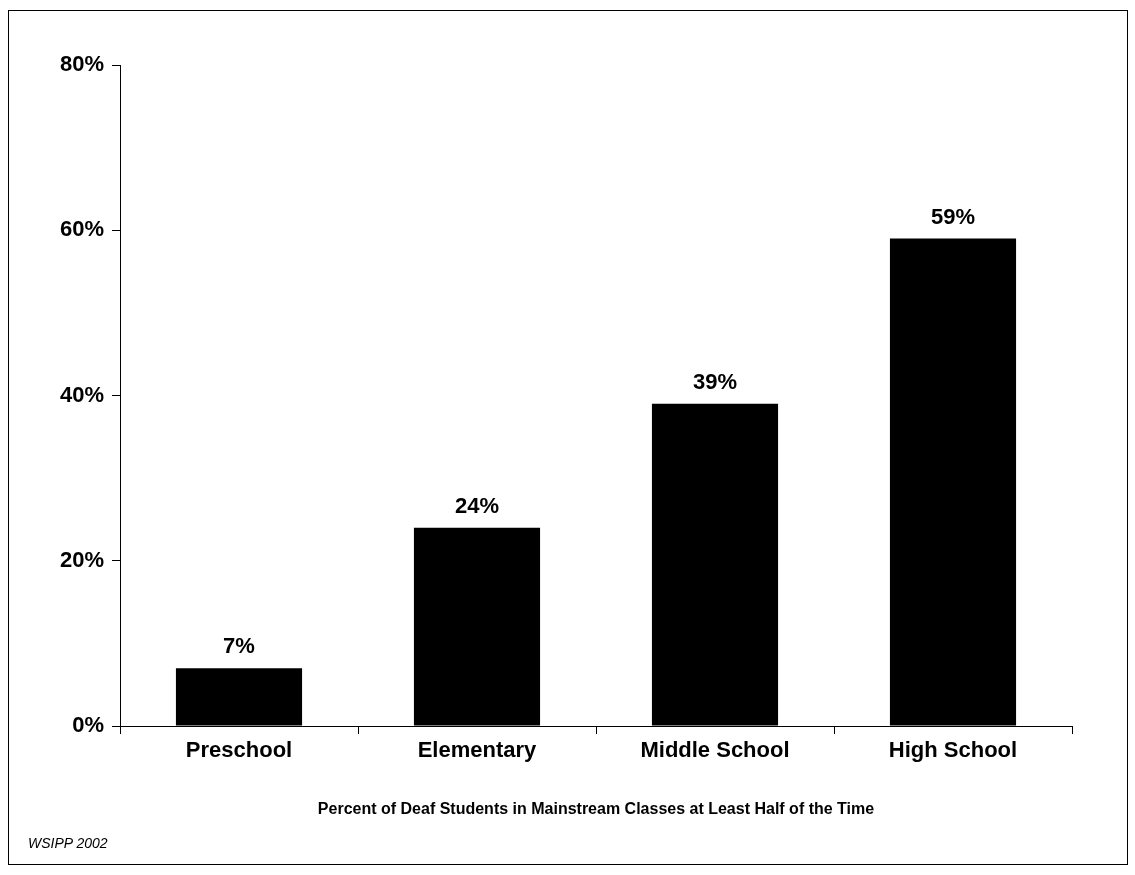 The height and width of the screenshot is (875, 1135). I want to click on x-tick-label: Elementary, so click(477, 750).